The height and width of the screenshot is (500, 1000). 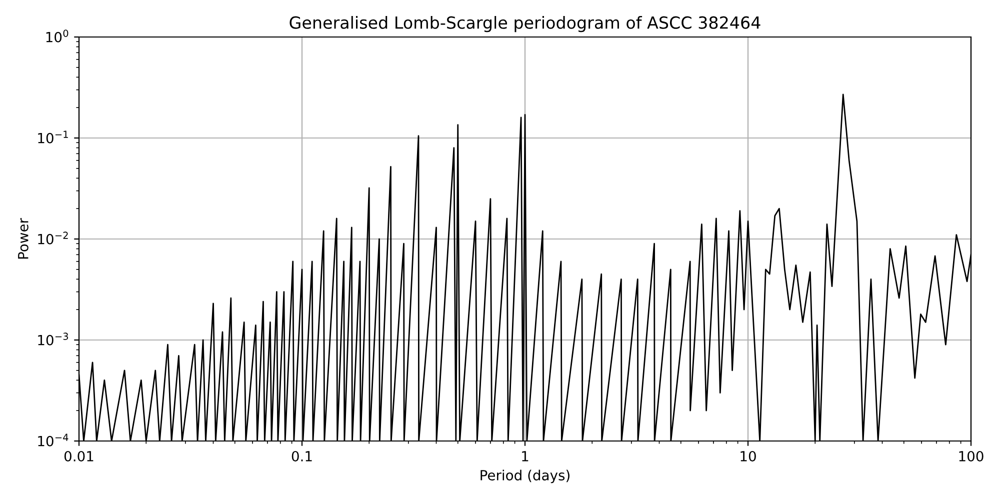 I want to click on y-tick-label: 10$^{−1}$, so click(x=53, y=137).